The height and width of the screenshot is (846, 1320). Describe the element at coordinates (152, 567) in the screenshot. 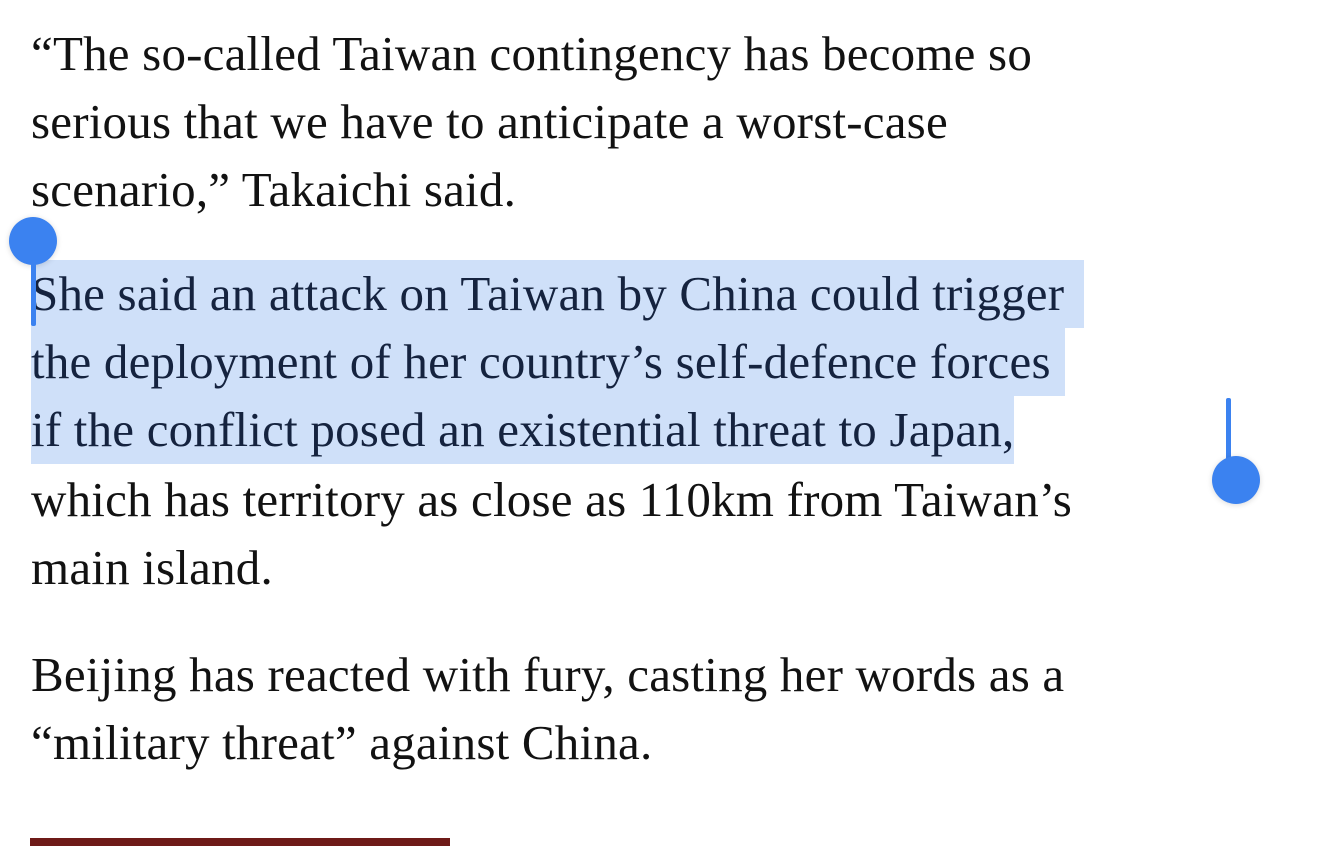

I see `paragraph-2-line: main island.` at that location.